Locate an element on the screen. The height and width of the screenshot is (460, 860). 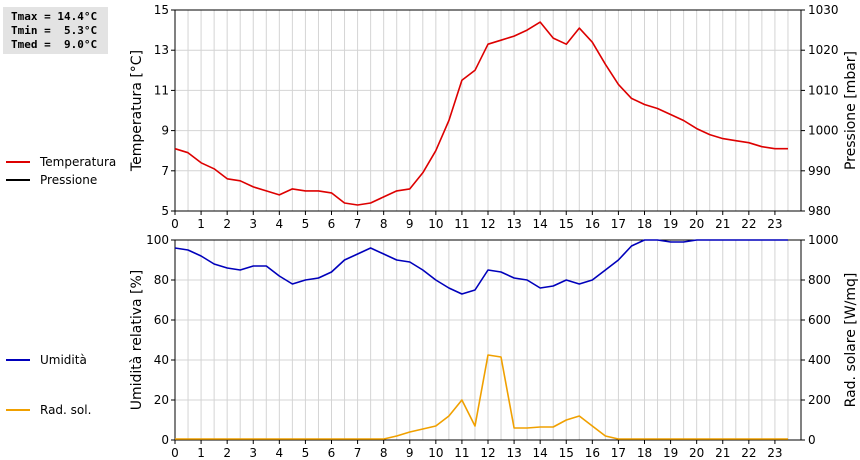
temperature-x-tick-label: 0 is located at coordinates (175, 224).